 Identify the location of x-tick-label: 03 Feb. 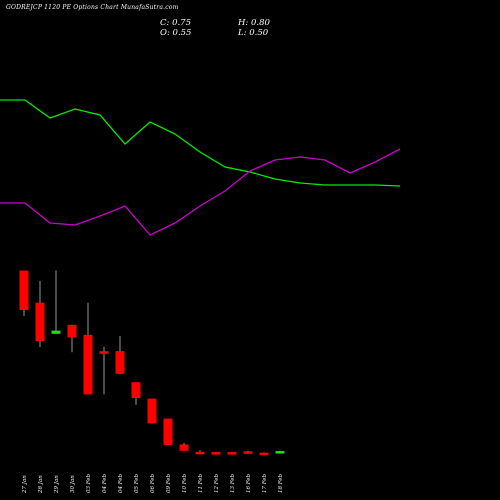
(89, 483).